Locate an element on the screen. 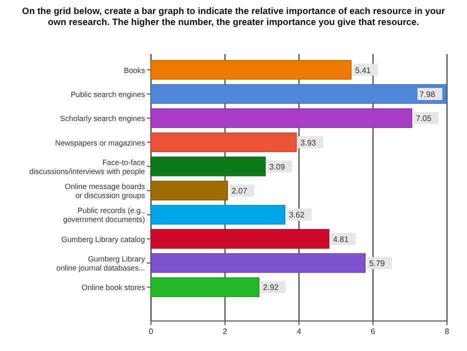 The image size is (467, 351). x-tick-label: 4 is located at coordinates (299, 331).